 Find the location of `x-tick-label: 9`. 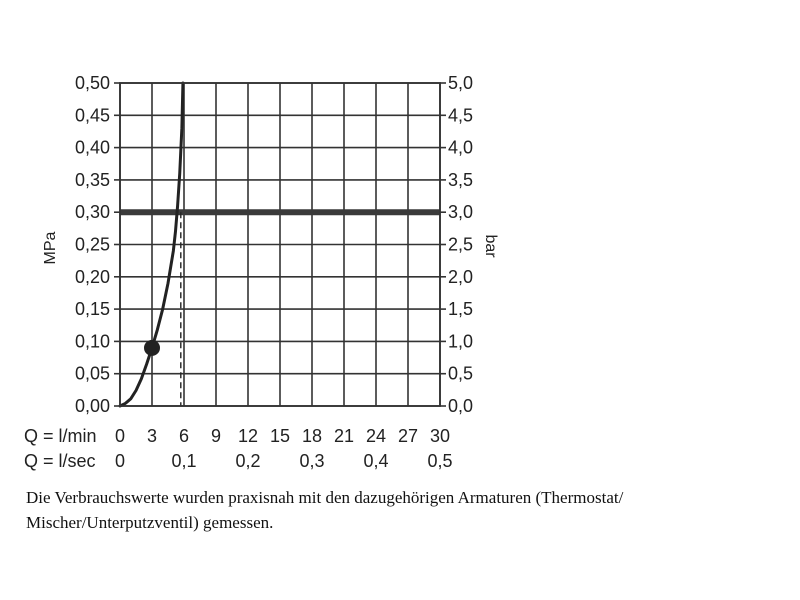

x-tick-label: 9 is located at coordinates (216, 436).